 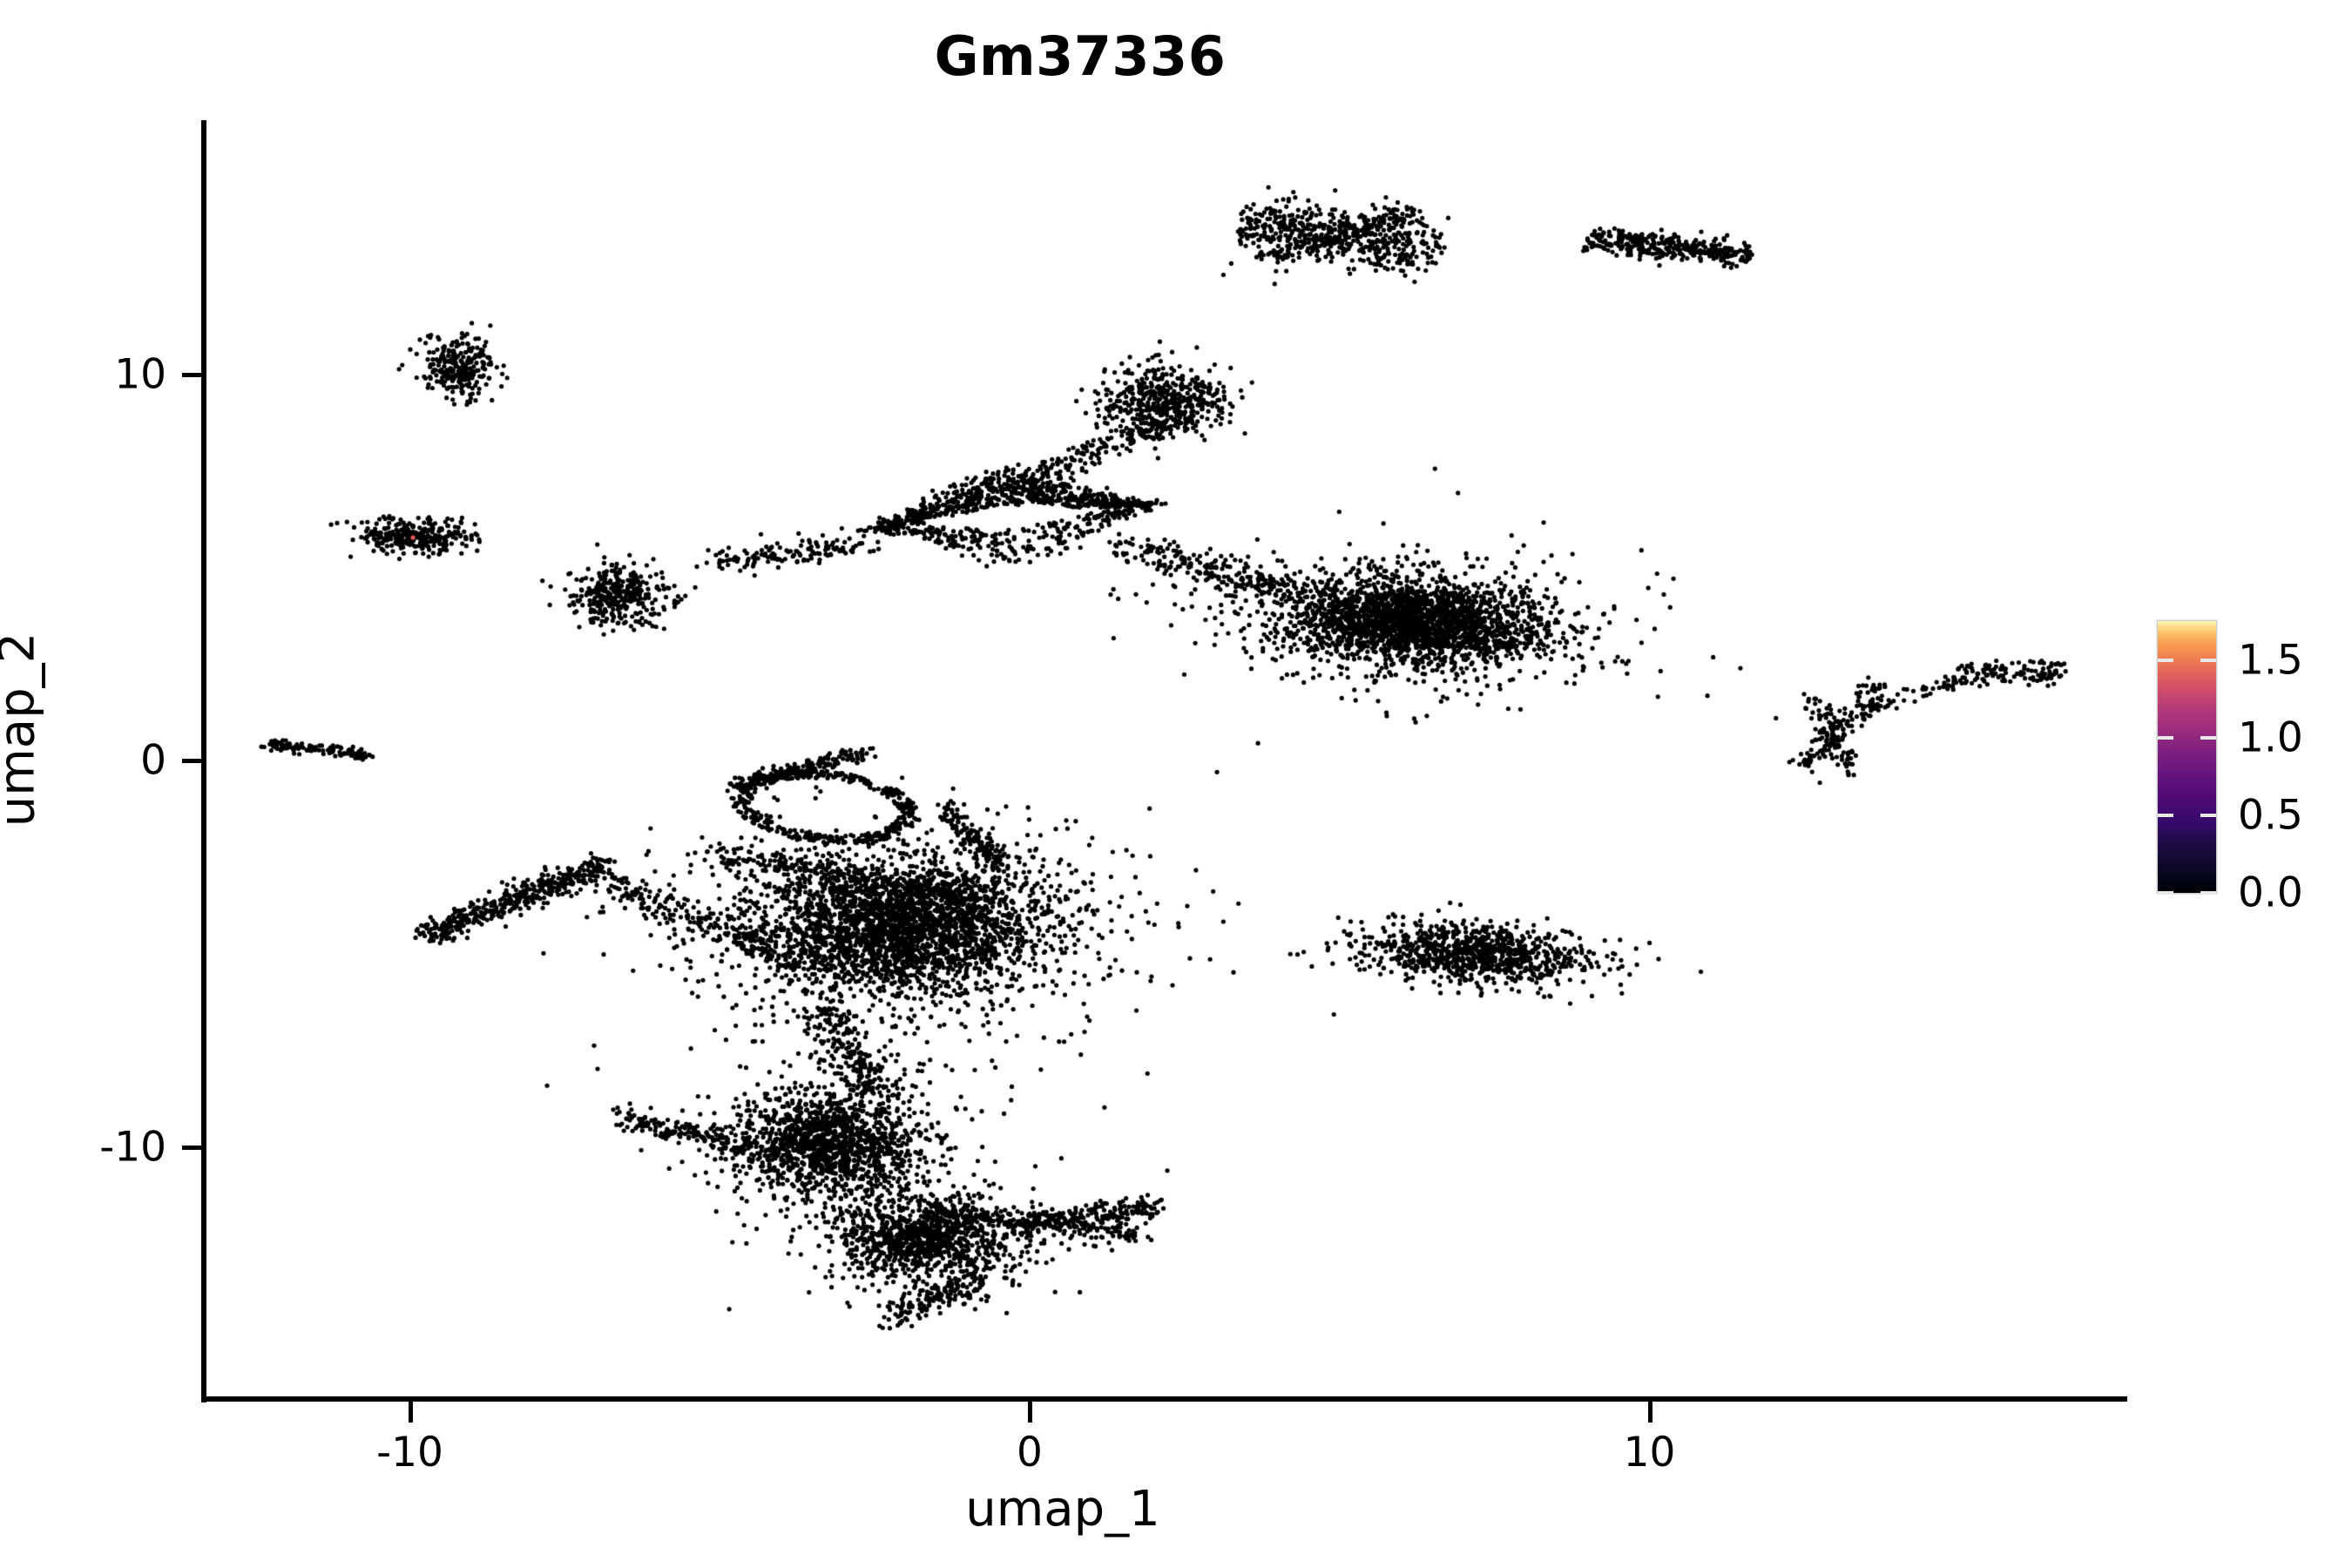 I want to click on x-tick-label: 10, so click(x=1649, y=1453).